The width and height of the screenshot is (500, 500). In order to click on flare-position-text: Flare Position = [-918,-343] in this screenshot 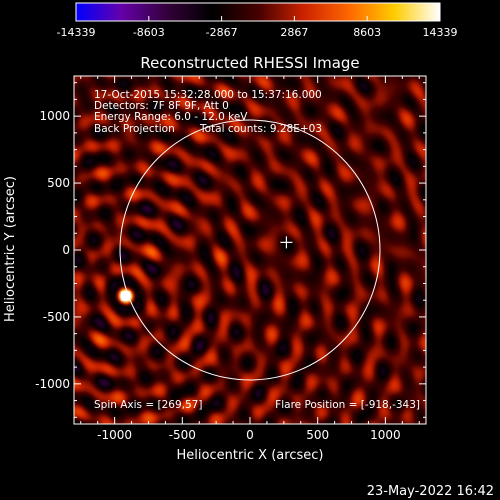, I will do `click(347, 405)`.